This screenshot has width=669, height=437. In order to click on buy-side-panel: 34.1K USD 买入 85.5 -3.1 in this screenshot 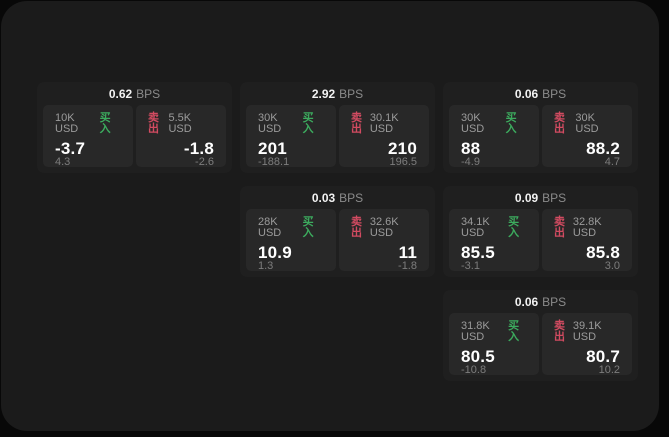, I will do `click(494, 240)`.